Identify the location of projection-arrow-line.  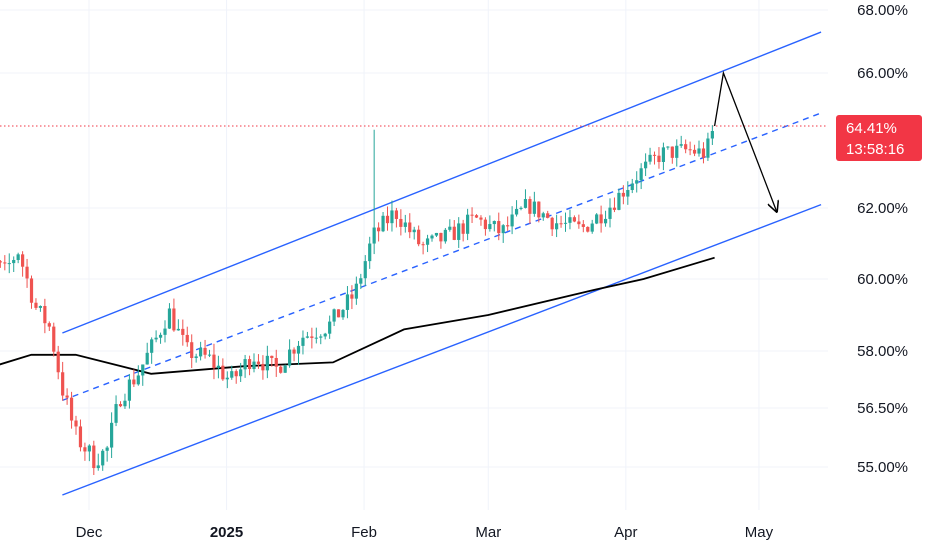
(745, 141).